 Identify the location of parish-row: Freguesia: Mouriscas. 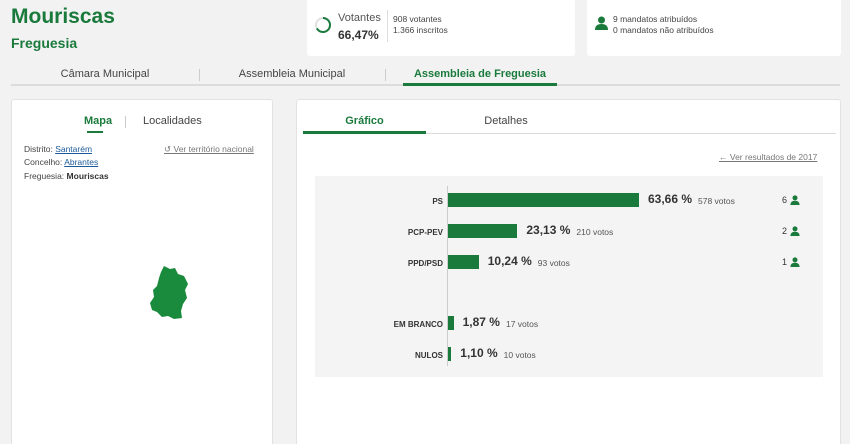
(66, 176).